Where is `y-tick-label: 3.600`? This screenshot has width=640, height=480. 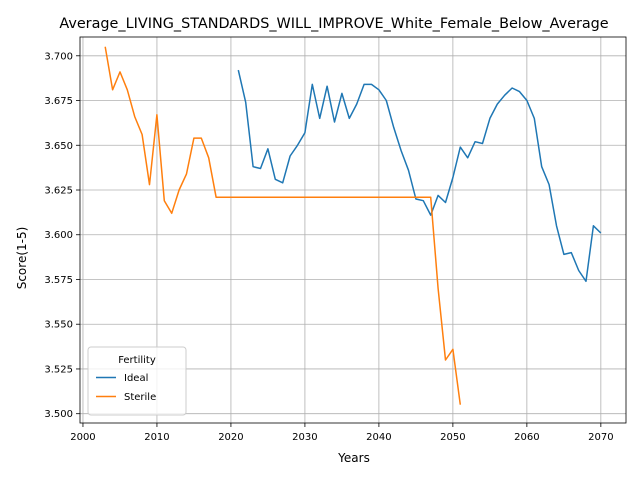 y-tick-label: 3.600 is located at coordinates (58, 235).